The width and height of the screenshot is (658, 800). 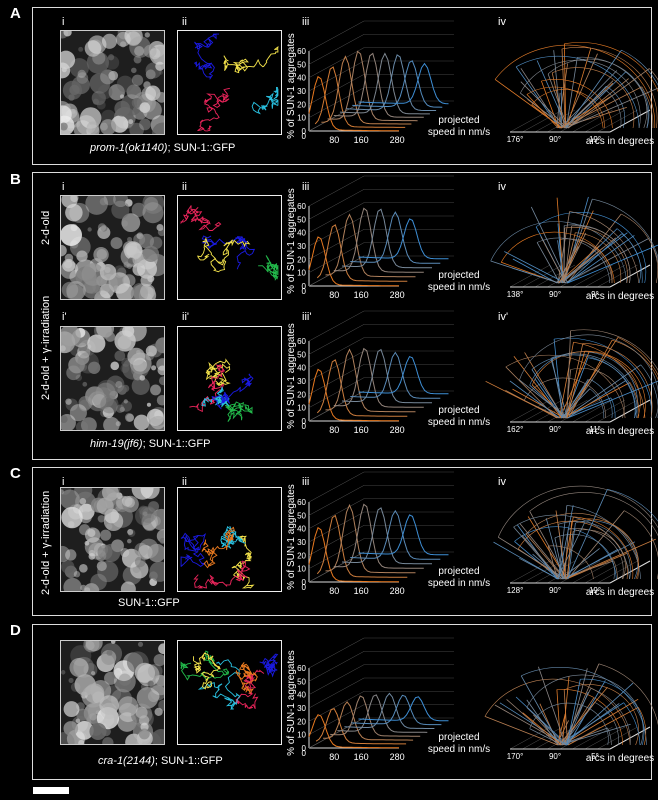 What do you see at coordinates (162, 148) in the screenshot?
I see `genotype-label: prom-1(ok1140); SUN-1::GFP` at bounding box center [162, 148].